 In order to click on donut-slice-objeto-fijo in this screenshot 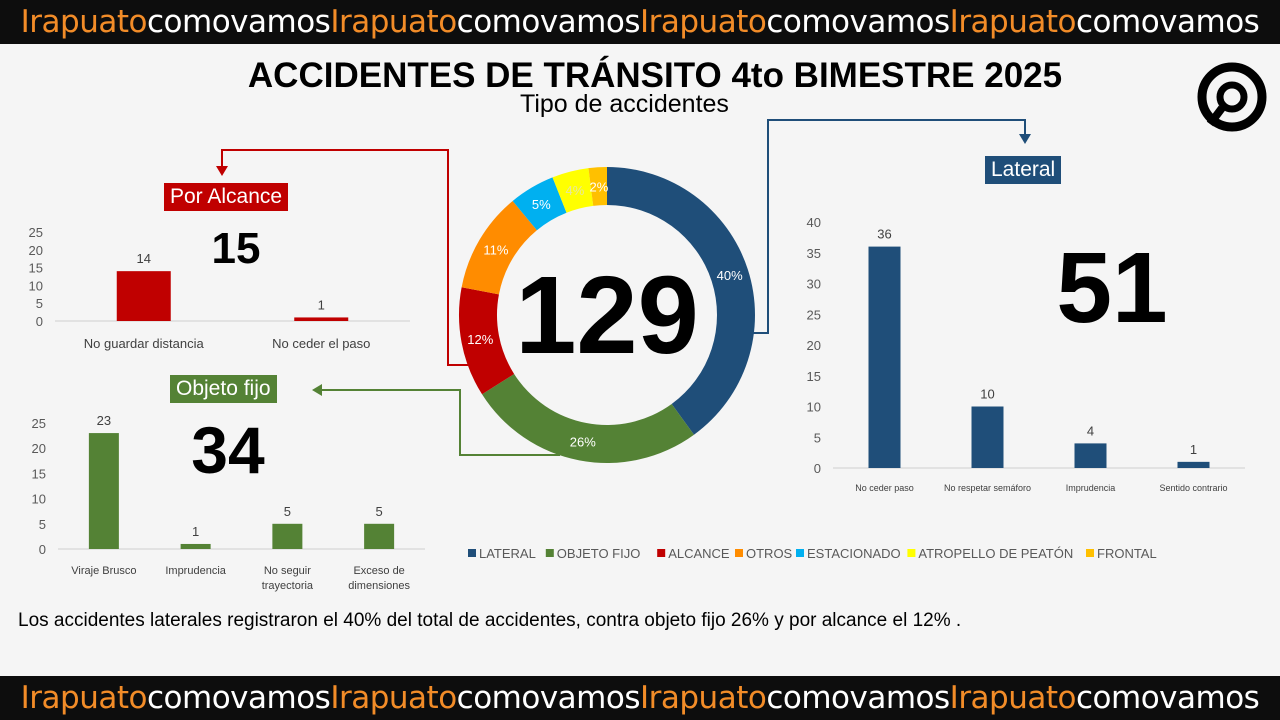, I will do `click(588, 418)`.